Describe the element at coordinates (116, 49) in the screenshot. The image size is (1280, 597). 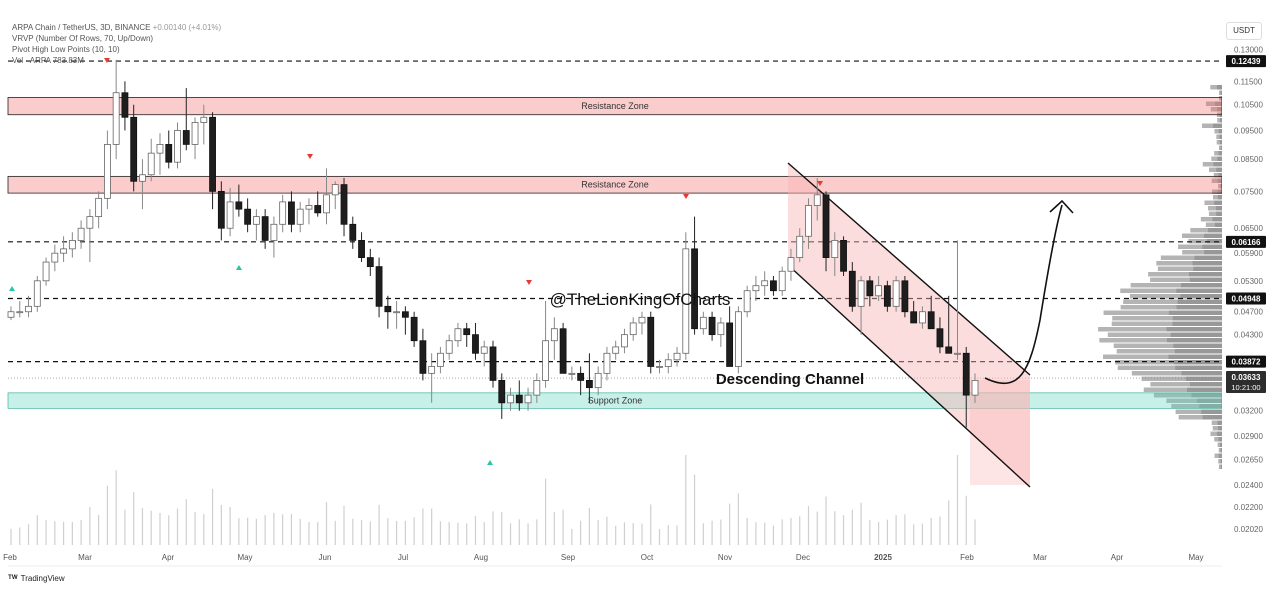
I see `indicator-pivots: Pivot High Low Points (10, 10)` at that location.